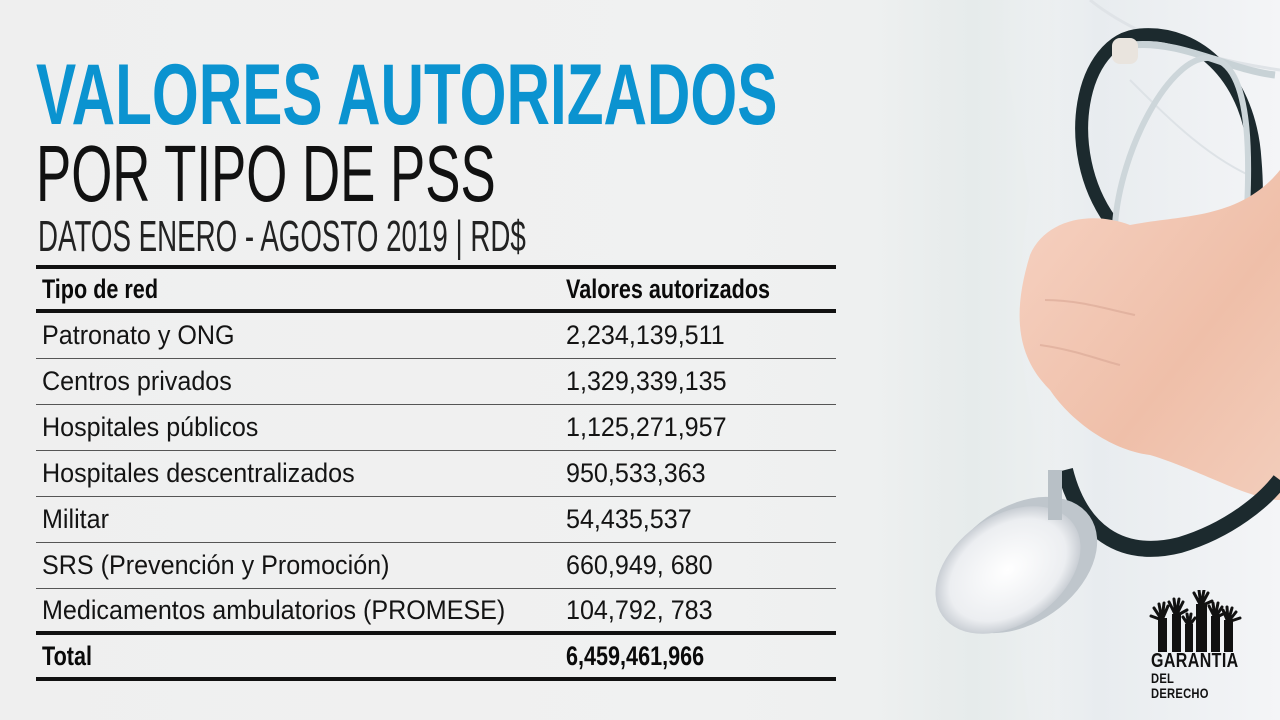 The image size is (1280, 720). What do you see at coordinates (138, 335) in the screenshot?
I see `row-tipo: Patronato y ONG` at bounding box center [138, 335].